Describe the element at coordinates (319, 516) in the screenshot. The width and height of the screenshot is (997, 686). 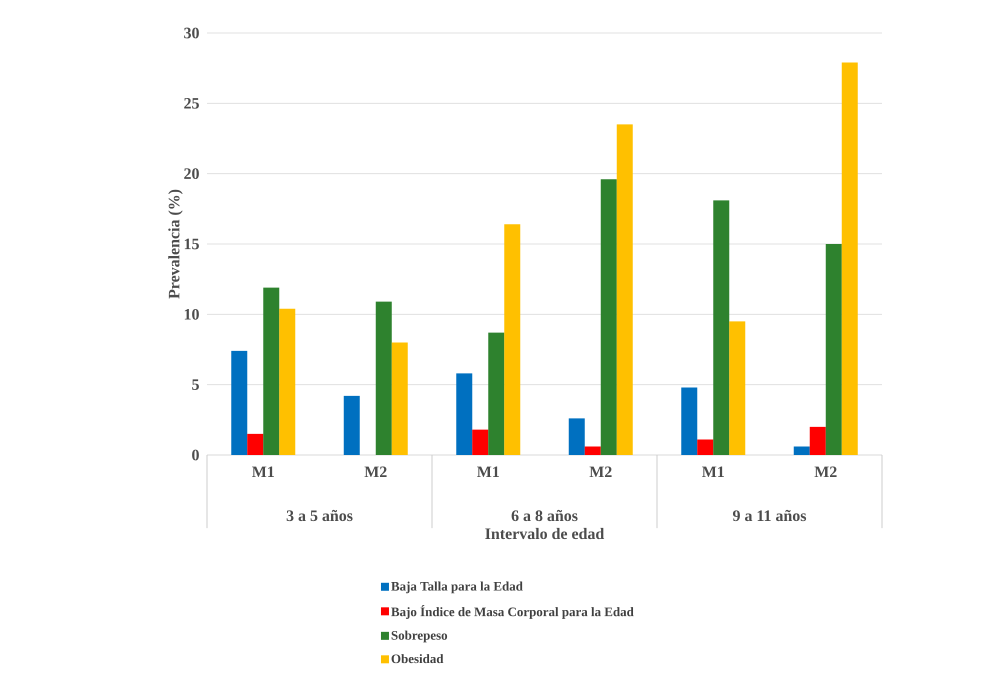
I see `text: 3 a 5 años` at that location.